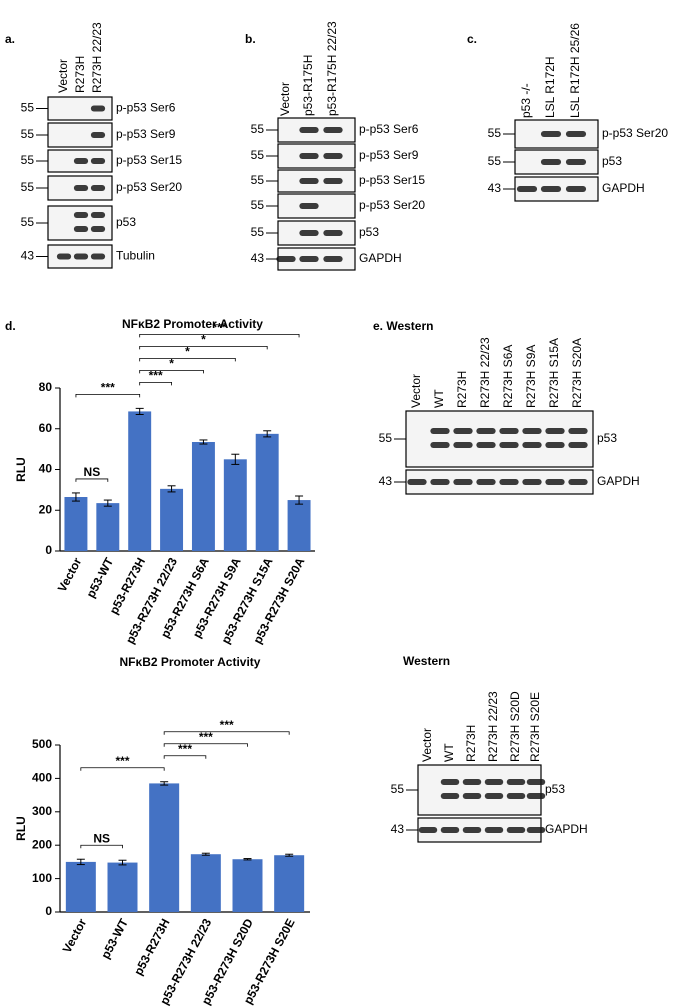 The height and width of the screenshot is (1007, 685). I want to click on protein-label: p-p53 Ser20, so click(635, 133).